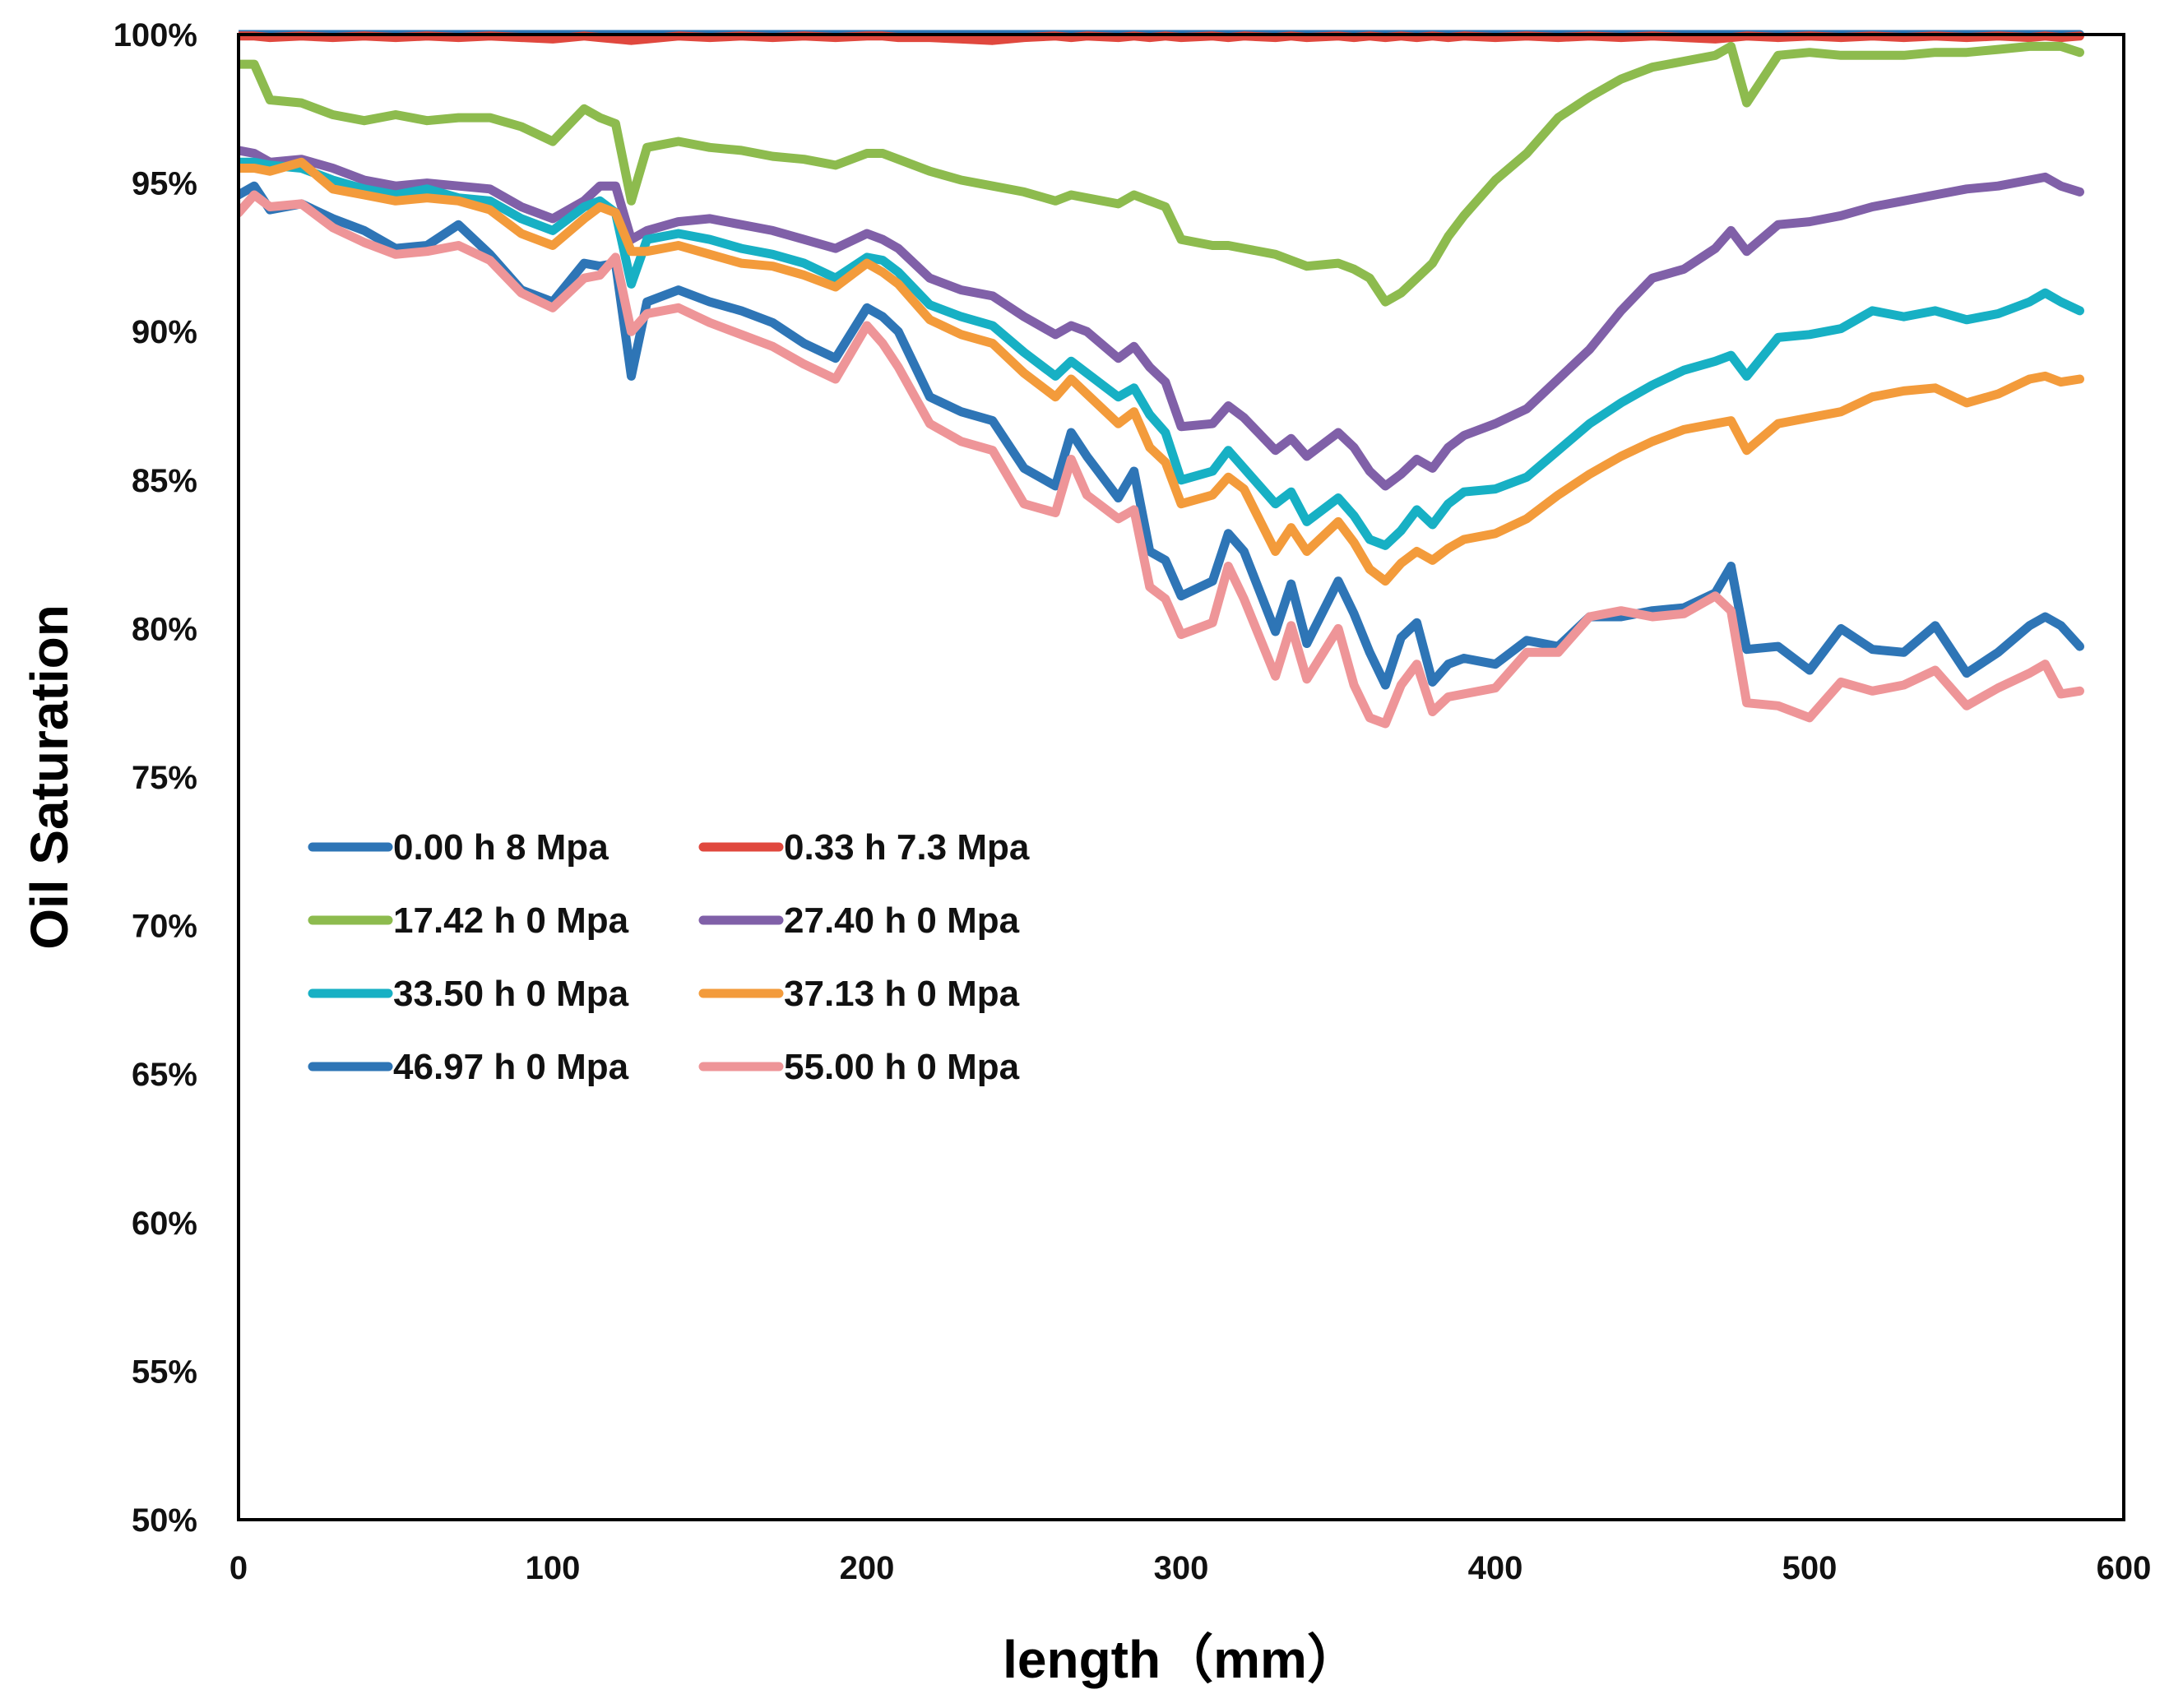 The image size is (2169, 1708). What do you see at coordinates (164, 1075) in the screenshot?
I see `y-tick-label: 65%` at bounding box center [164, 1075].